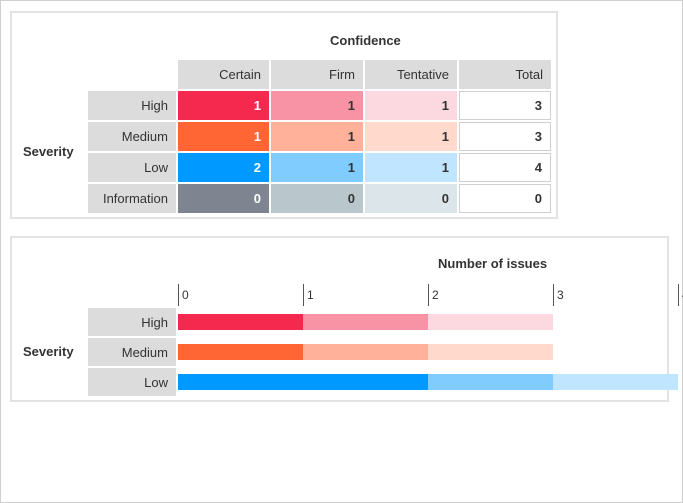 This screenshot has width=683, height=503. What do you see at coordinates (310, 295) in the screenshot?
I see `x-tick-label-1: 1` at bounding box center [310, 295].